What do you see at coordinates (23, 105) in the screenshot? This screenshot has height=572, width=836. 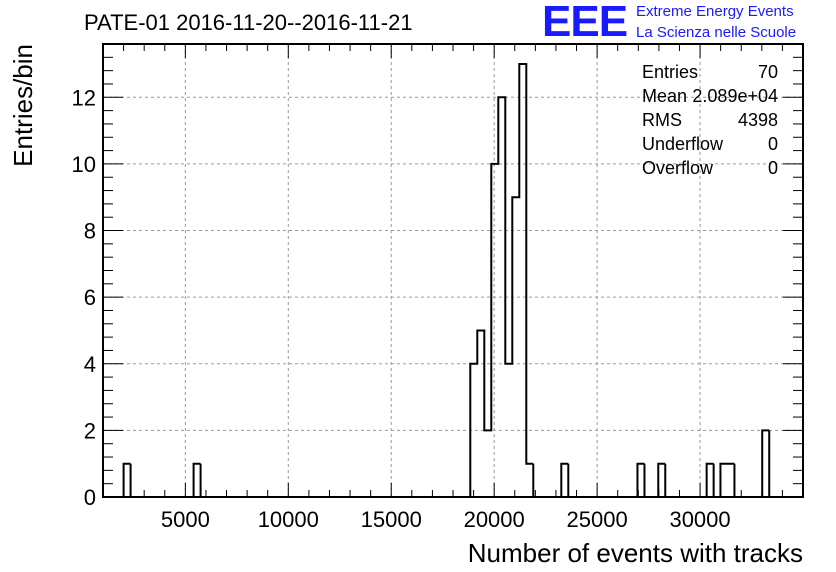 I see `y-axis-label: Entries/bin` at bounding box center [23, 105].